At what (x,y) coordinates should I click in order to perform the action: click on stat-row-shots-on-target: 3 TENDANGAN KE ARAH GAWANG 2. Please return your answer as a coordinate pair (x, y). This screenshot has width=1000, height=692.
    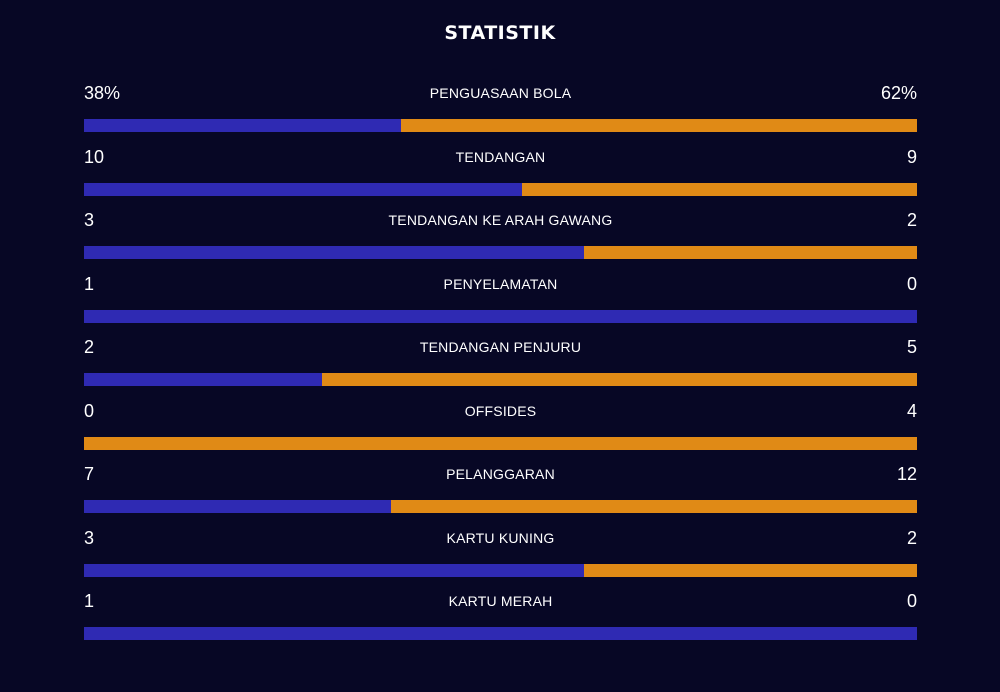
    Looking at the image, I should click on (500, 239).